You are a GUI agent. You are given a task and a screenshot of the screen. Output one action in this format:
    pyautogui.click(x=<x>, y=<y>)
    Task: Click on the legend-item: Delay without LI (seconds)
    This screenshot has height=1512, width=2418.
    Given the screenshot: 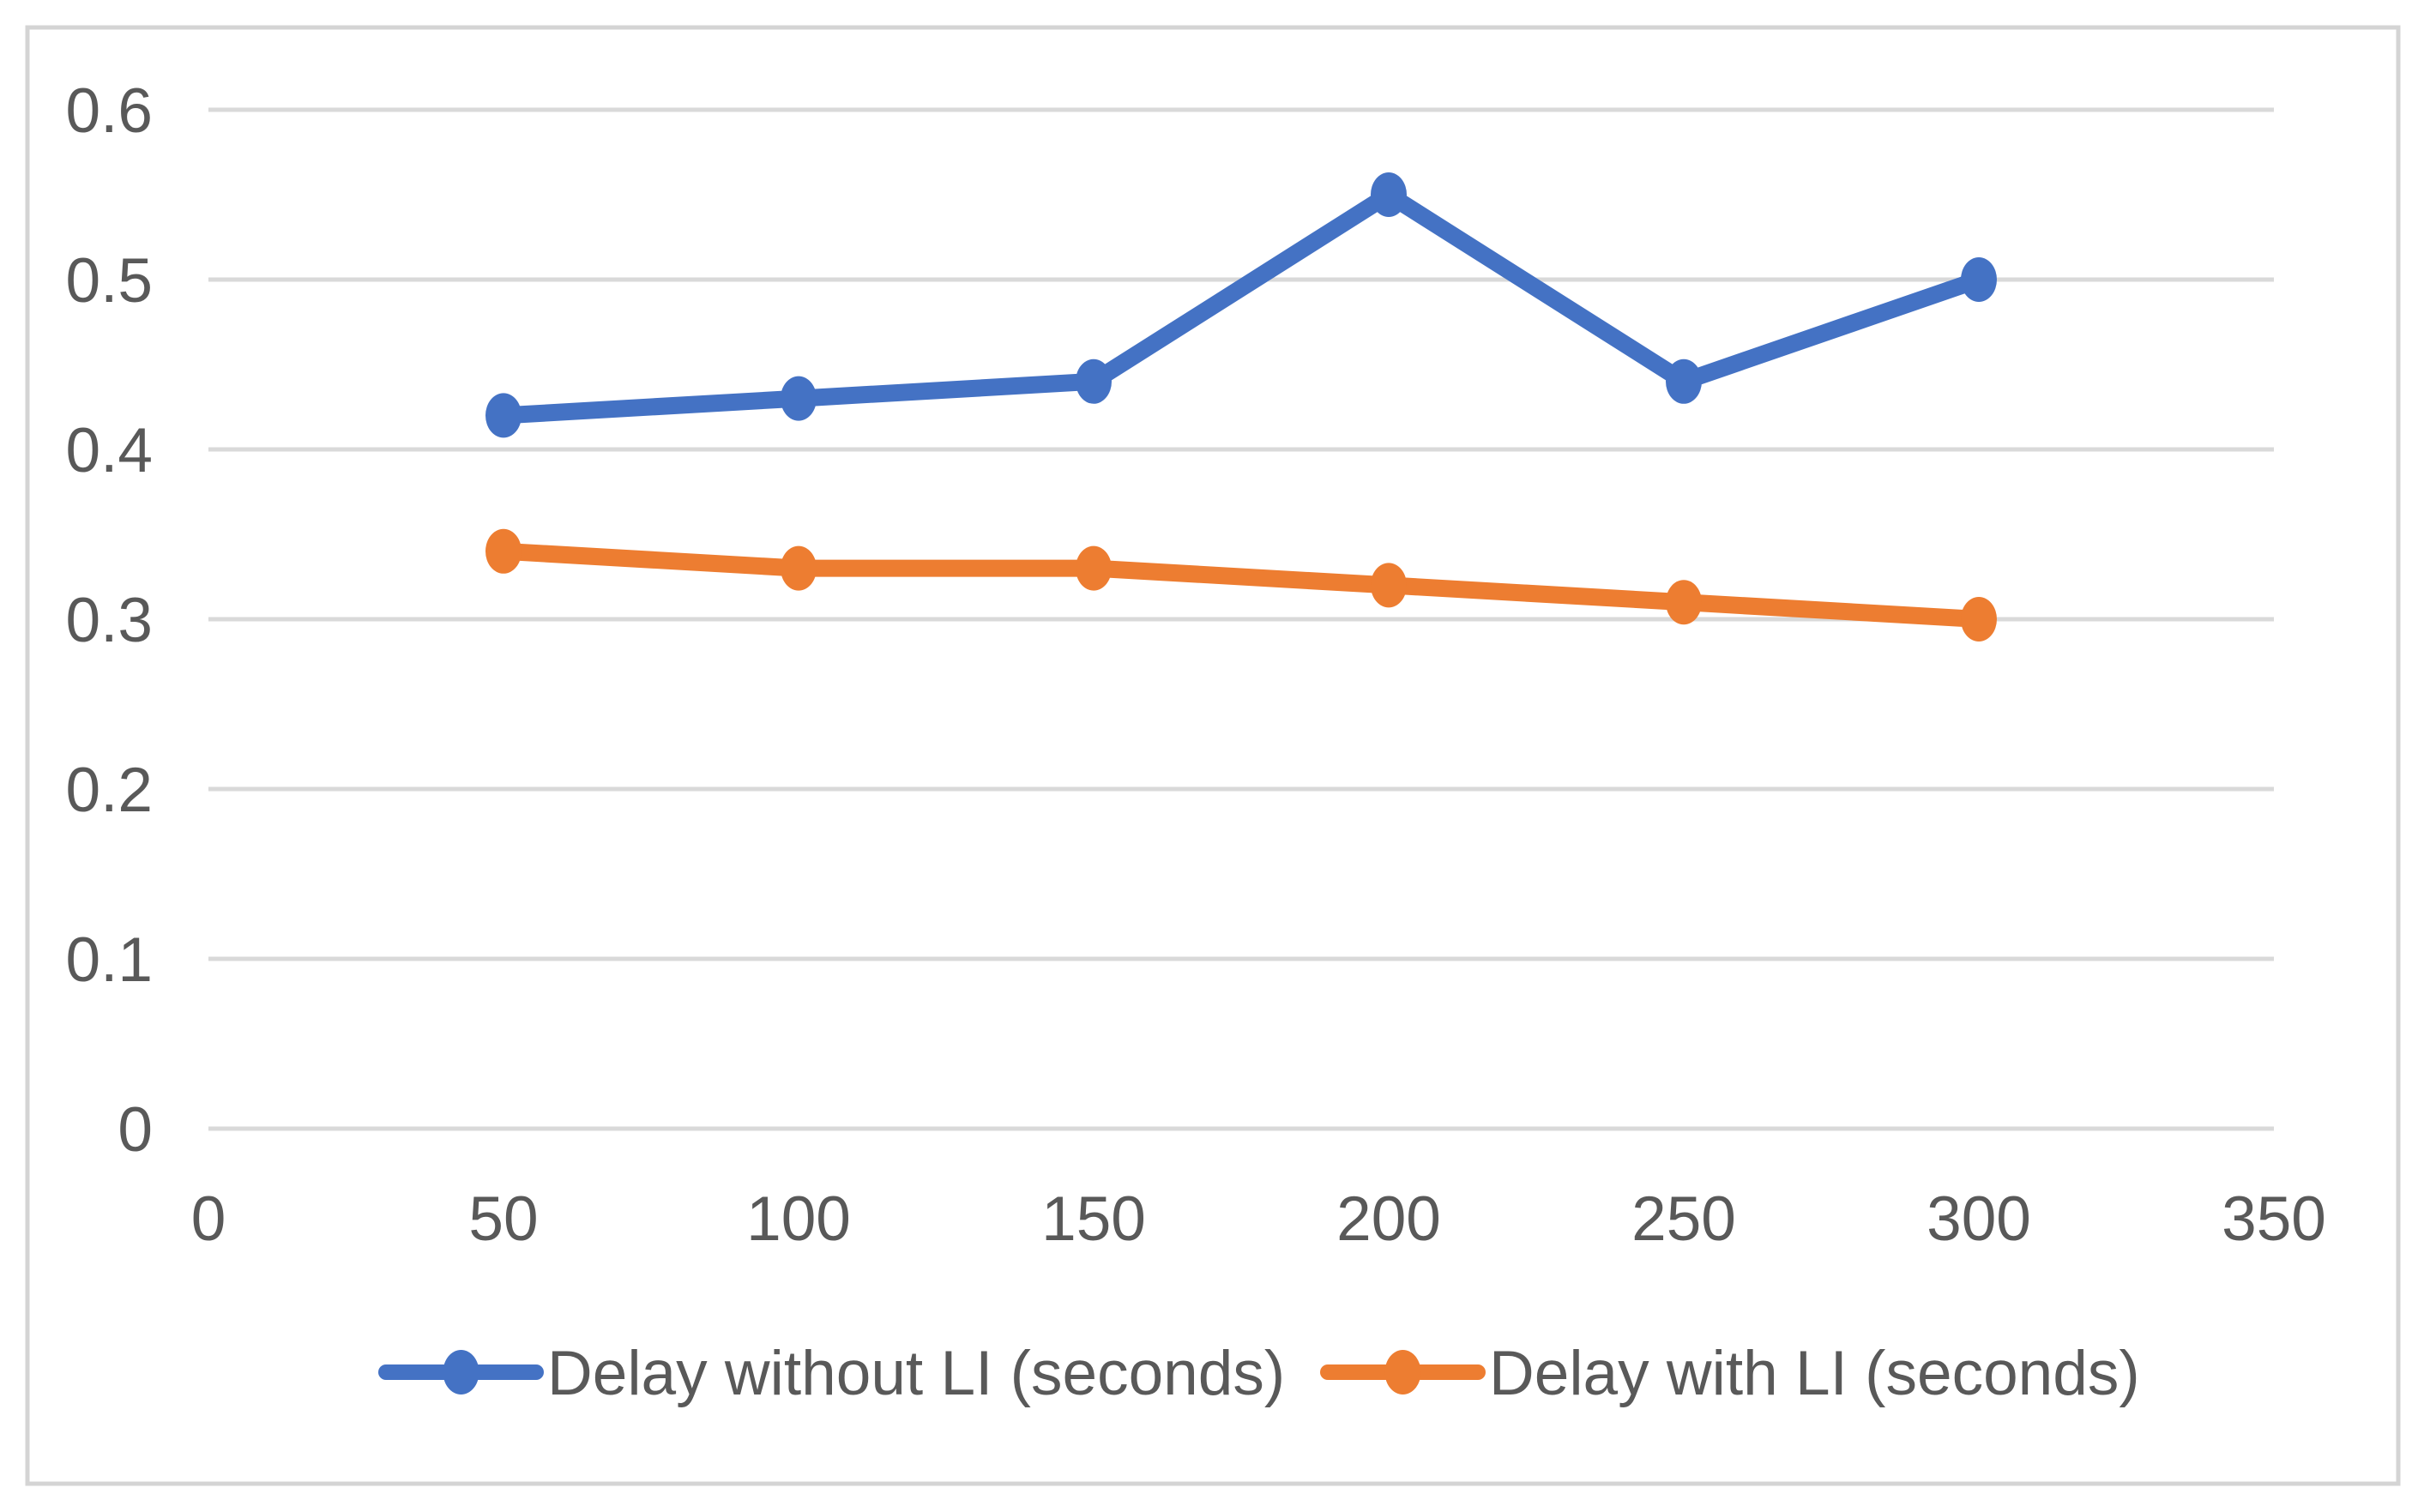 What is the action you would take?
    pyautogui.click(x=831, y=1373)
    